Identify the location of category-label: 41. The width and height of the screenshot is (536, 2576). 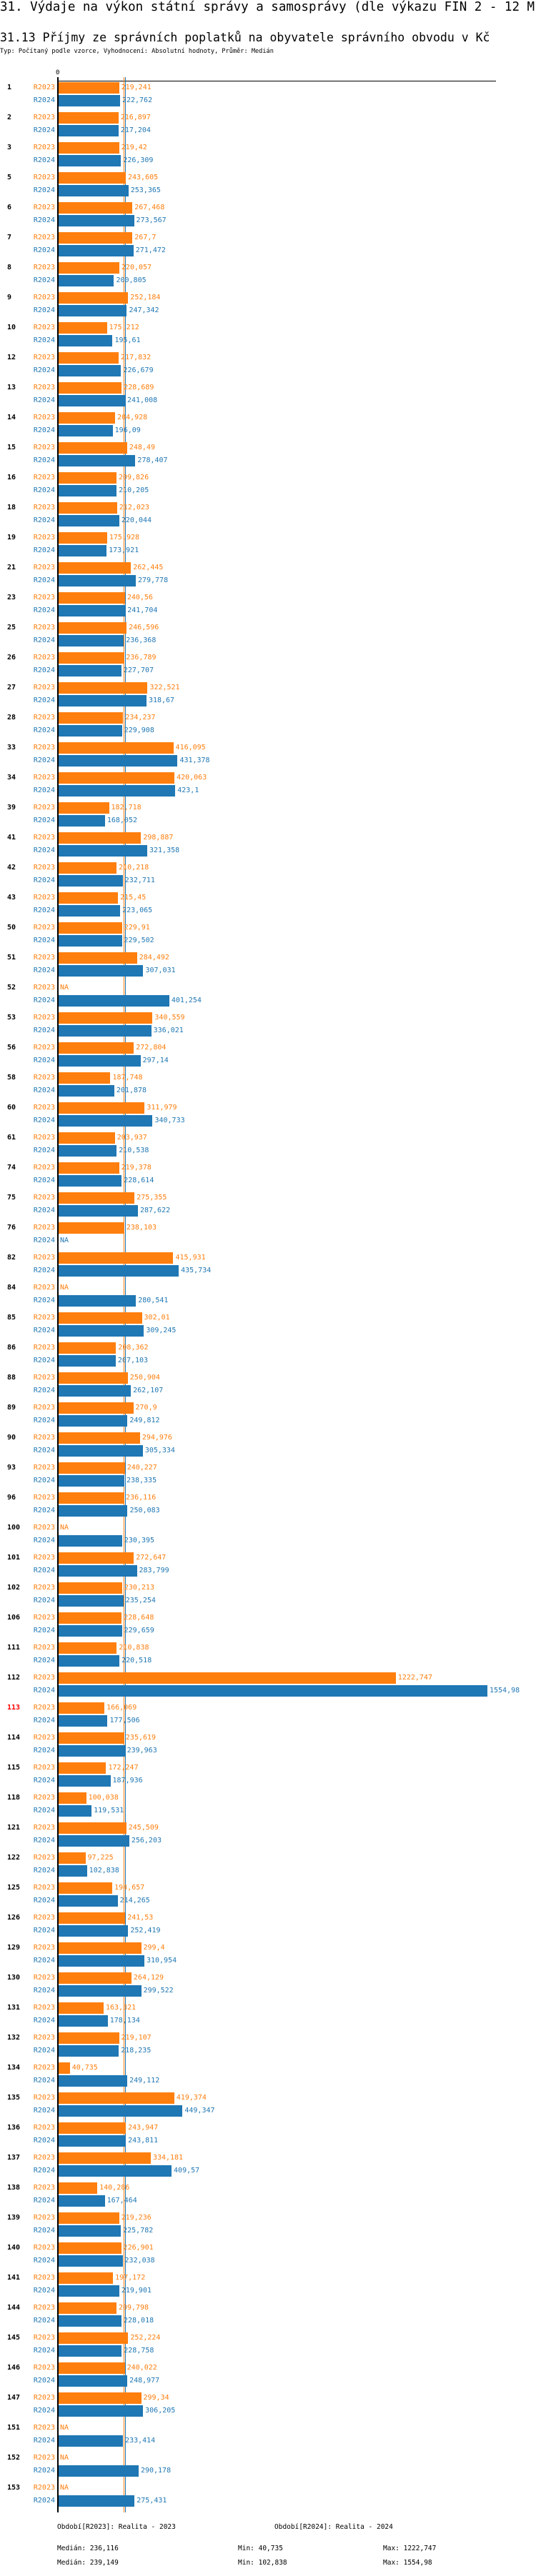
(11, 838).